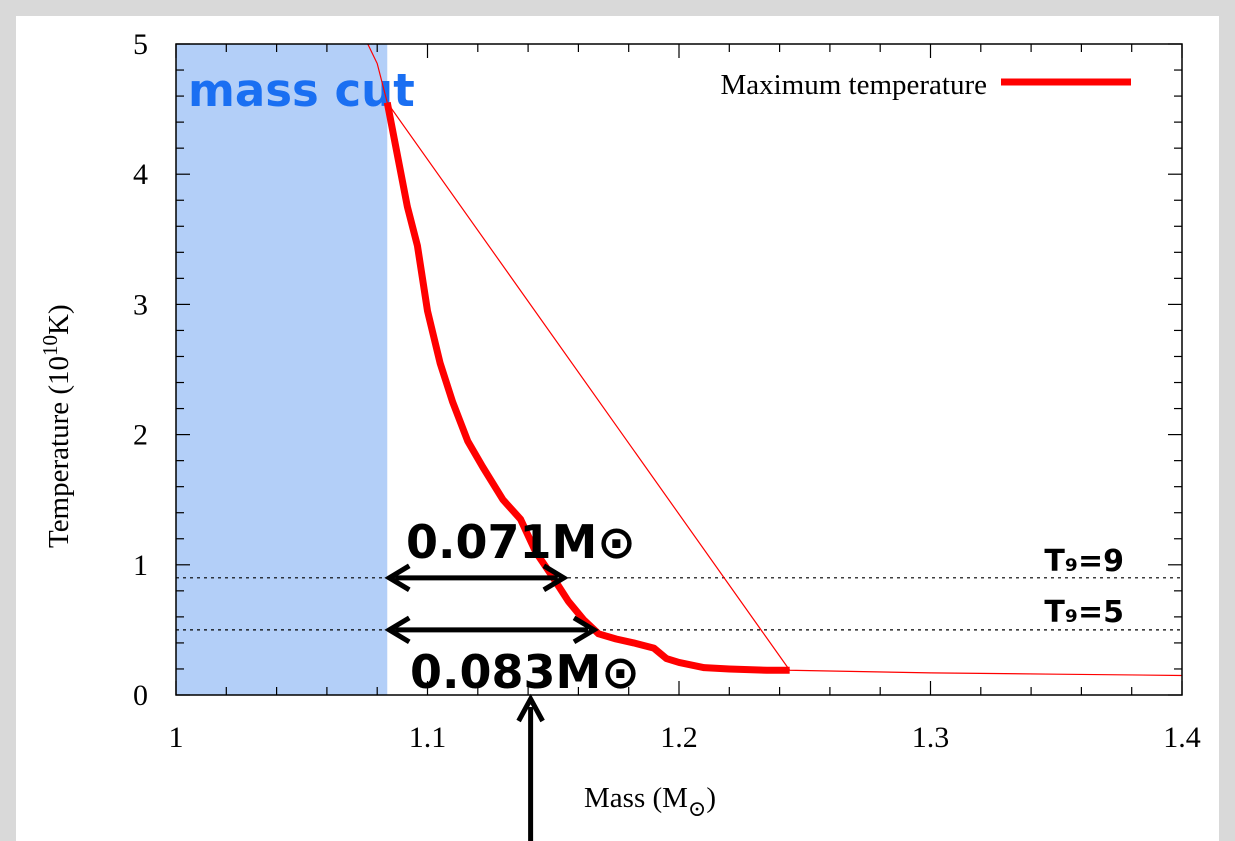 This screenshot has height=841, width=1235. Describe the element at coordinates (140, 695) in the screenshot. I see `y-tick-label: 0` at that location.